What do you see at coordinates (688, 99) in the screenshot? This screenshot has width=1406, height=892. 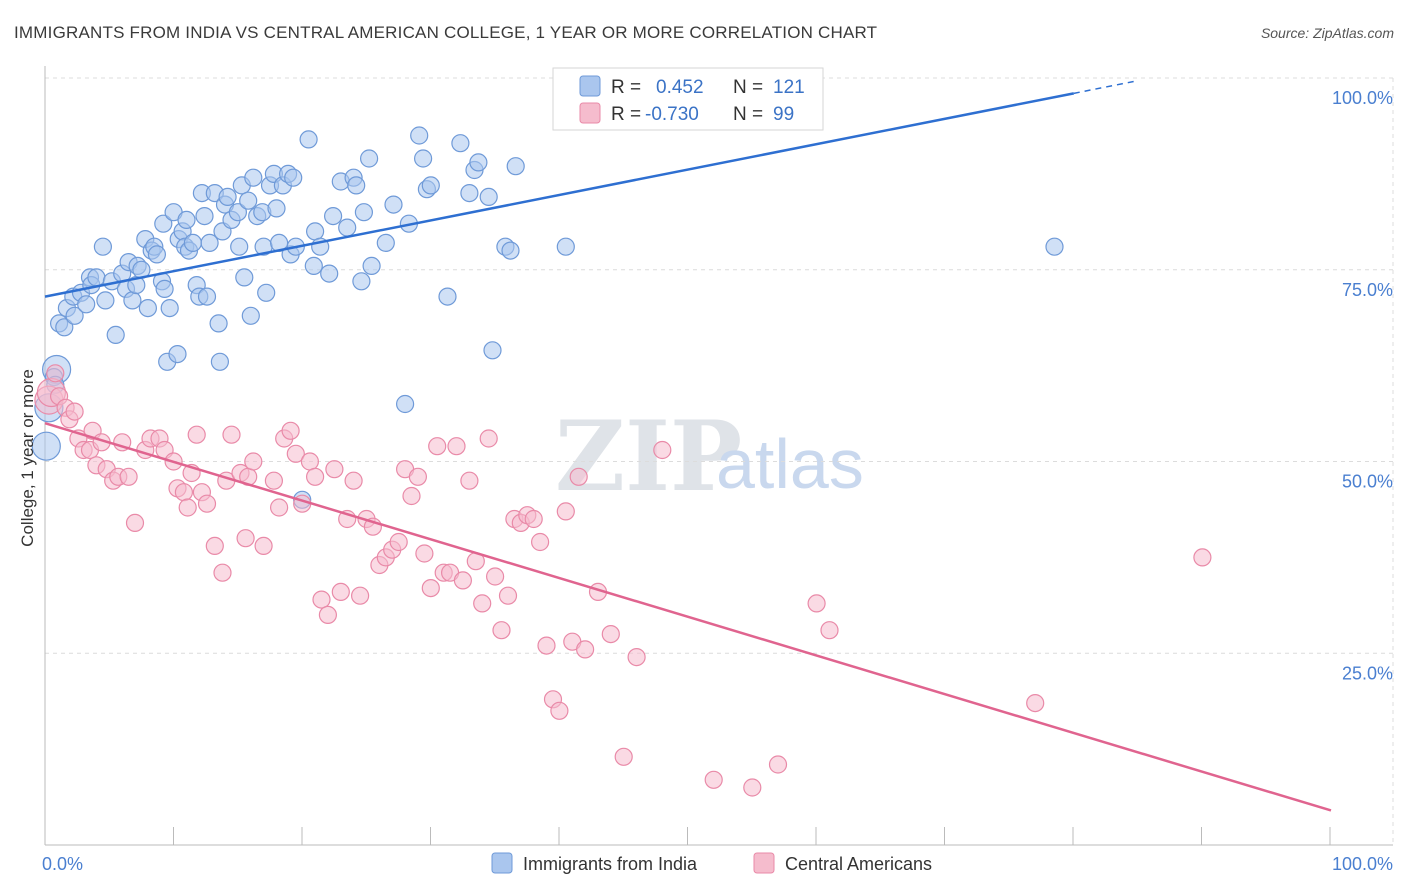 I see `stats-legend: R = 0.452 N = 121 R = -0.730 N = 99` at bounding box center [688, 99].